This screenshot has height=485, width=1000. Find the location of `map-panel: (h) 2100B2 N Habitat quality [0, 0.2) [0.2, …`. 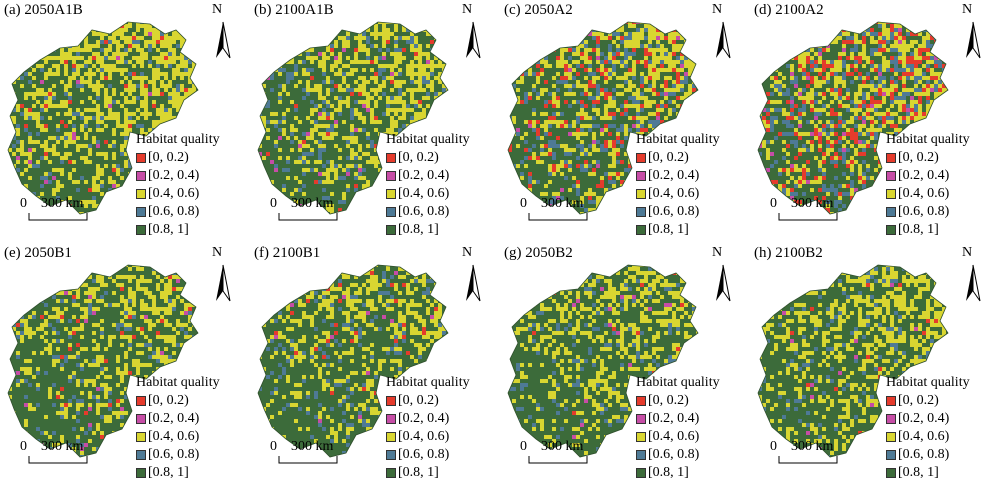

map-panel: (h) 2100B2 N Habitat quality [0, 0.2) [0.2, … is located at coordinates (875, 364).